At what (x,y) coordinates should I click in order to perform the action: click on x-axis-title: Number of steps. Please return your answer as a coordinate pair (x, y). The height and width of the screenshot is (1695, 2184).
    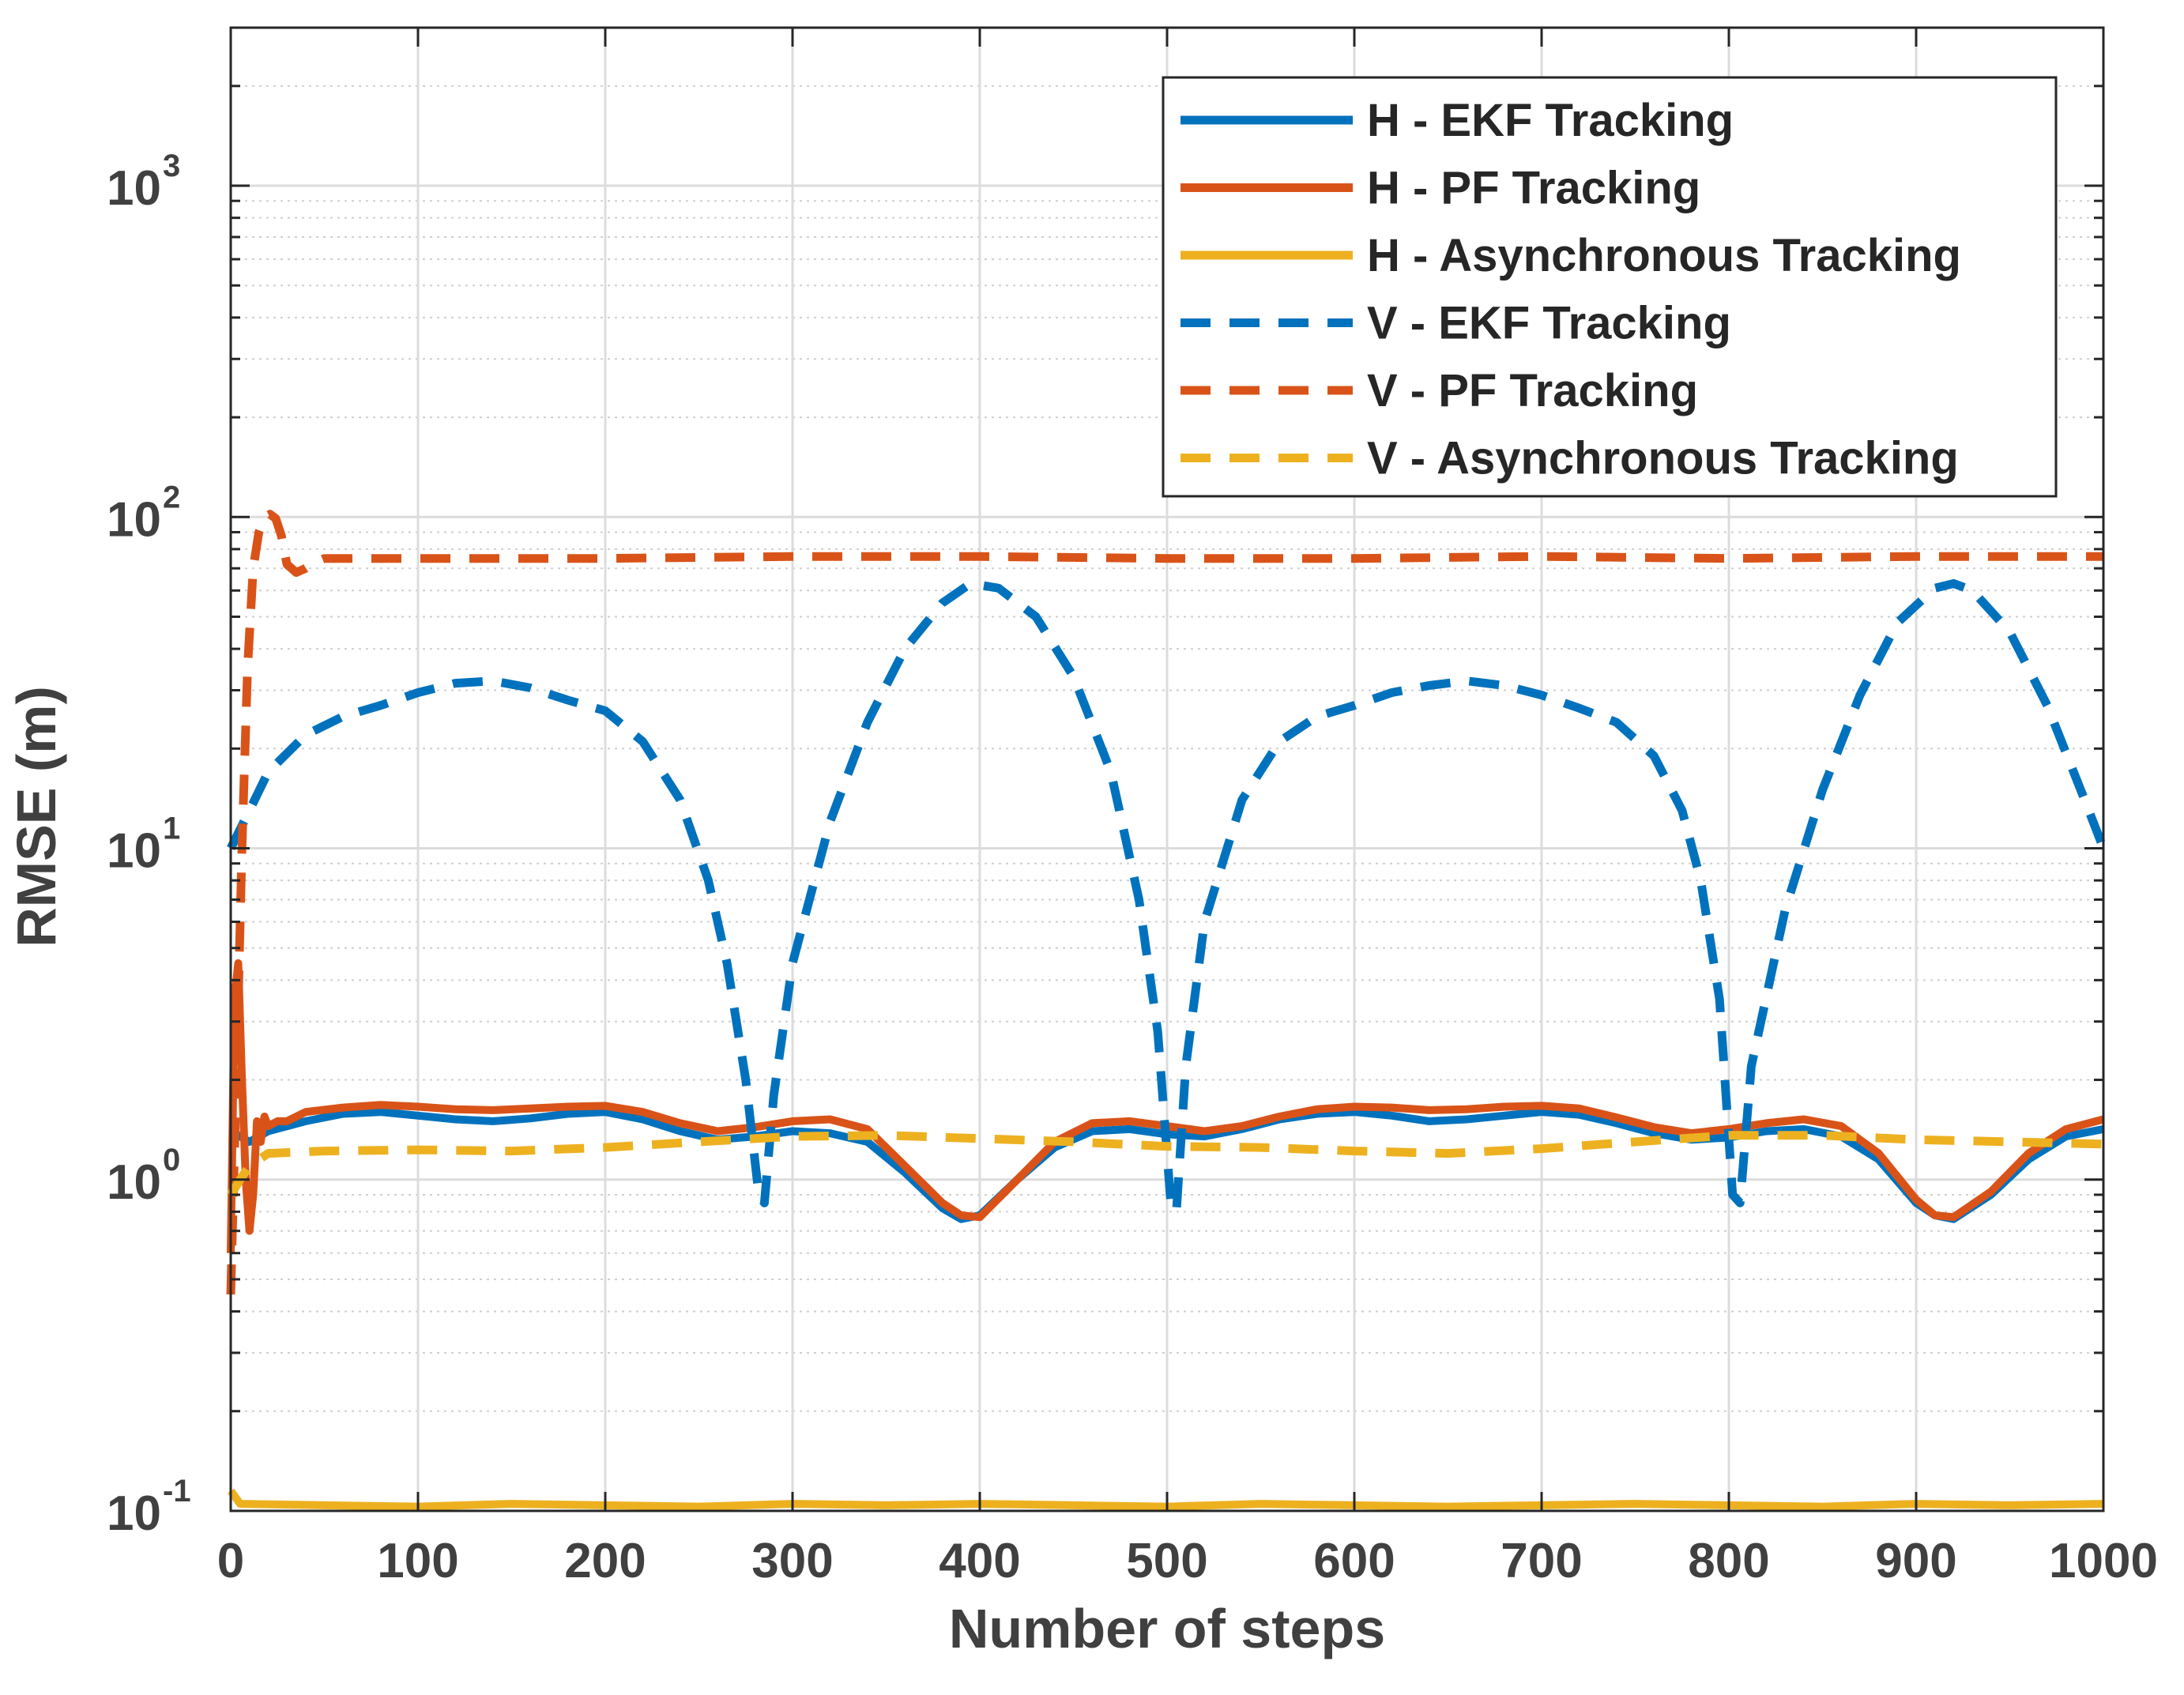
    Looking at the image, I should click on (1167, 1628).